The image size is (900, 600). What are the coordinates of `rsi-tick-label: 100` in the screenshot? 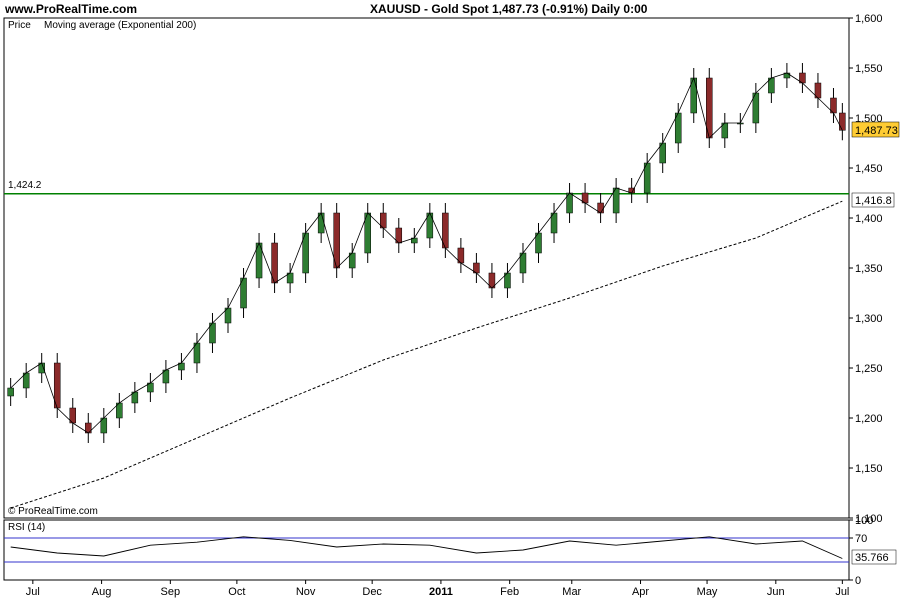 It's located at (864, 521).